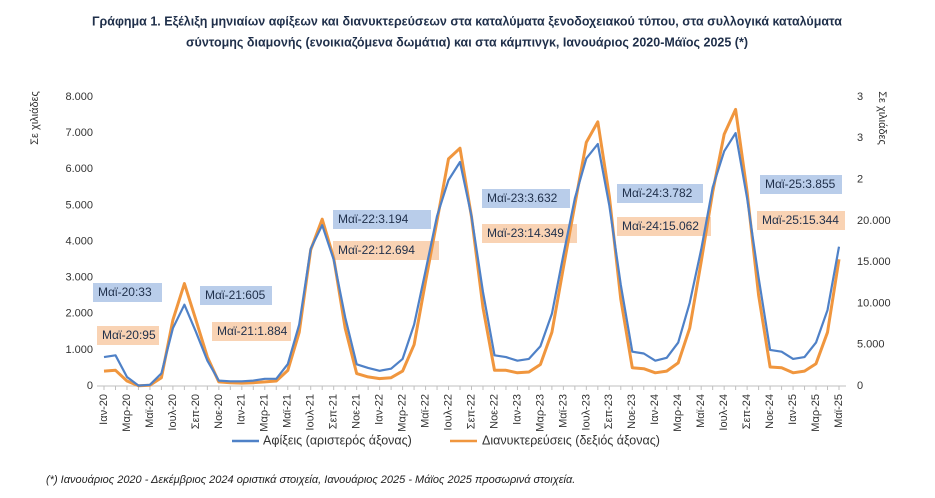  Describe the element at coordinates (816, 413) in the screenshot. I see `x-tick-label: Μαρ-25` at that location.